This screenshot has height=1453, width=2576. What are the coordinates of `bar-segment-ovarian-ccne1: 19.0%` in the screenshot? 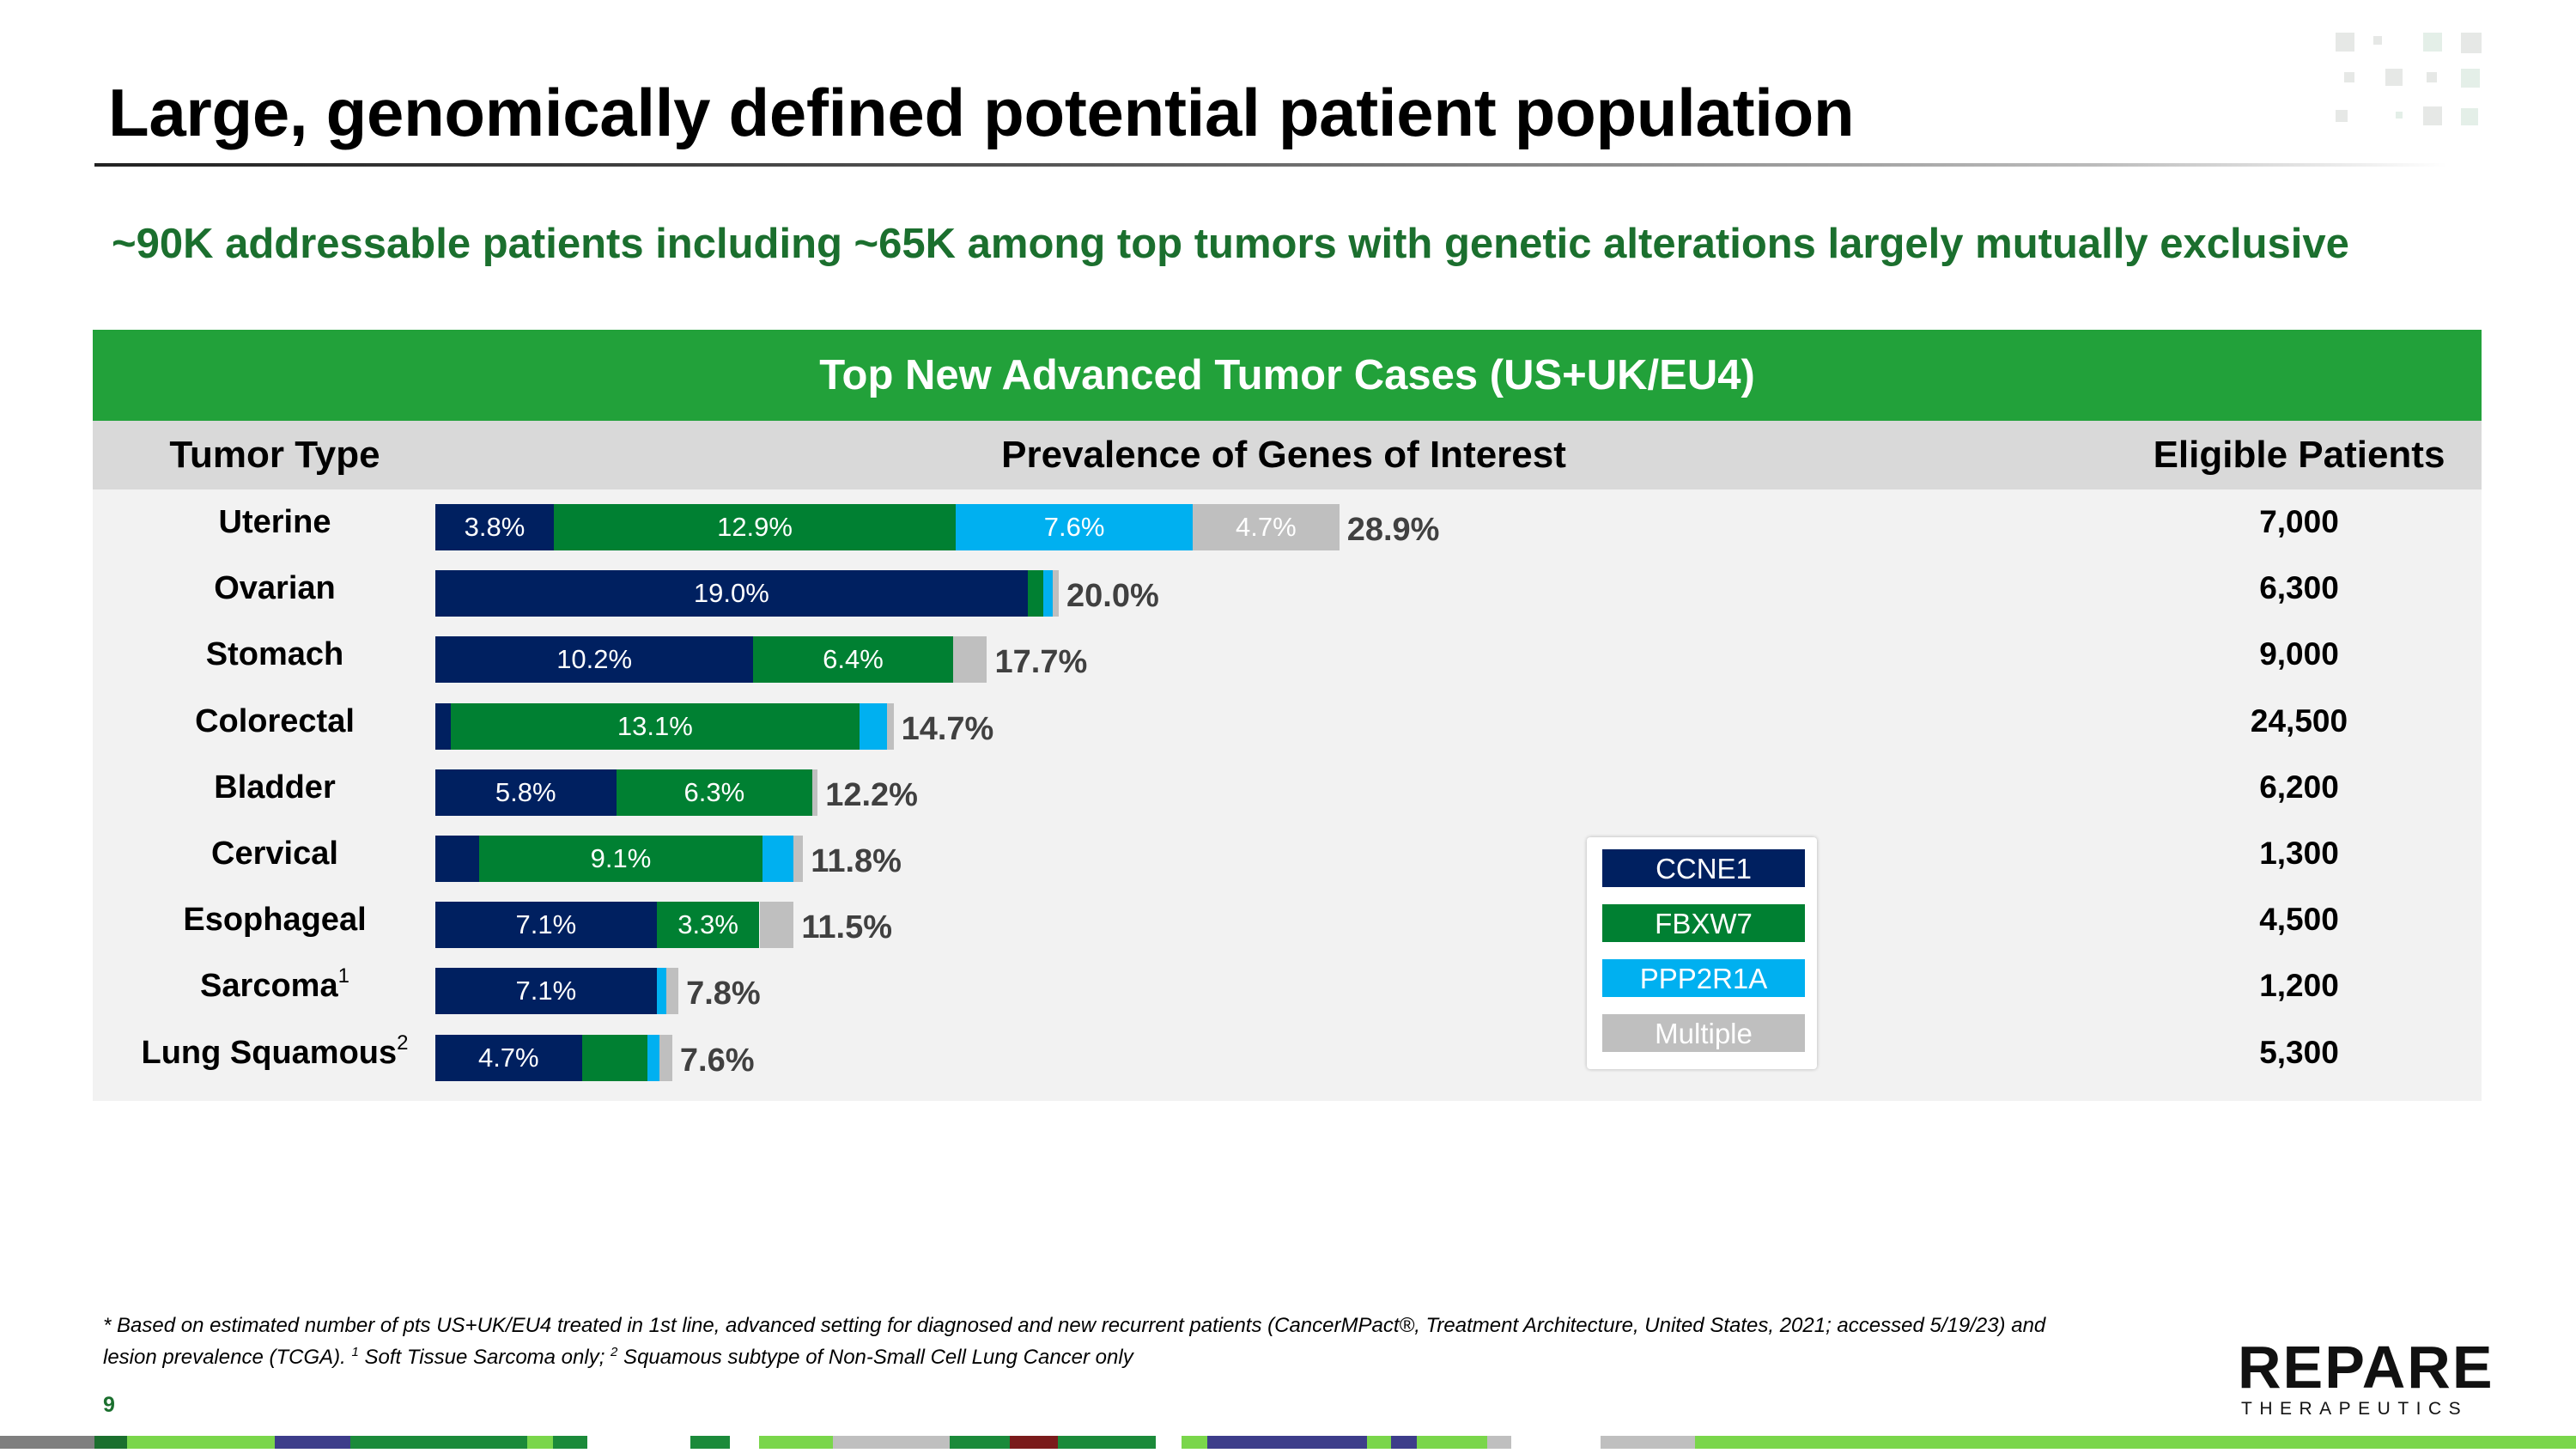 It's located at (731, 593).